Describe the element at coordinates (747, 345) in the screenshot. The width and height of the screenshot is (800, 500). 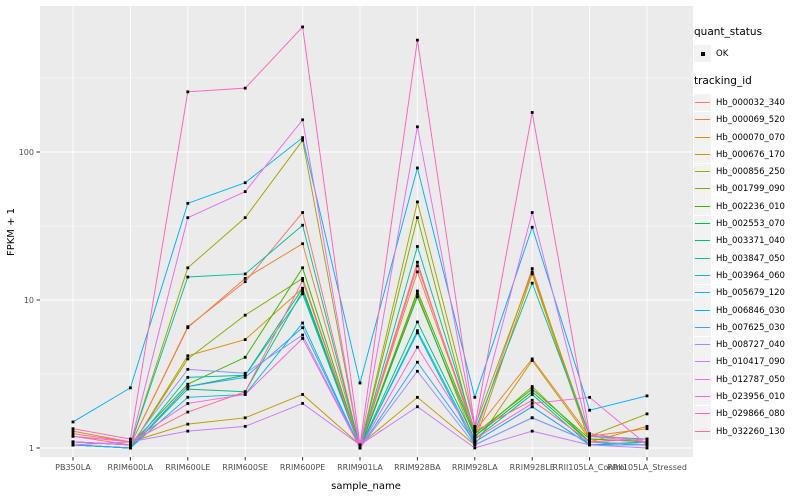
I see `legend-item-Hb_008727_040: Hb_008727_040` at that location.